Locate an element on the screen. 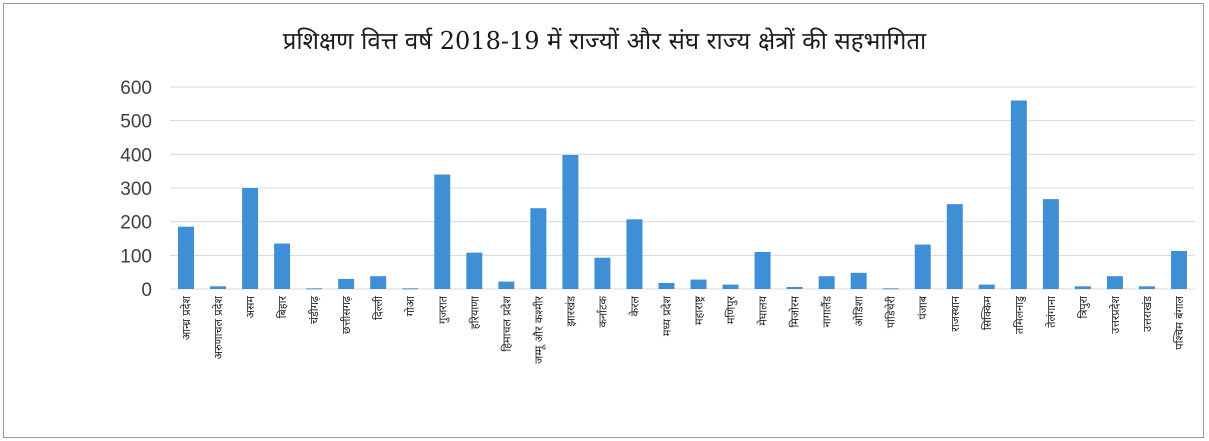  x-category-label: दिल्ली is located at coordinates (378, 308).